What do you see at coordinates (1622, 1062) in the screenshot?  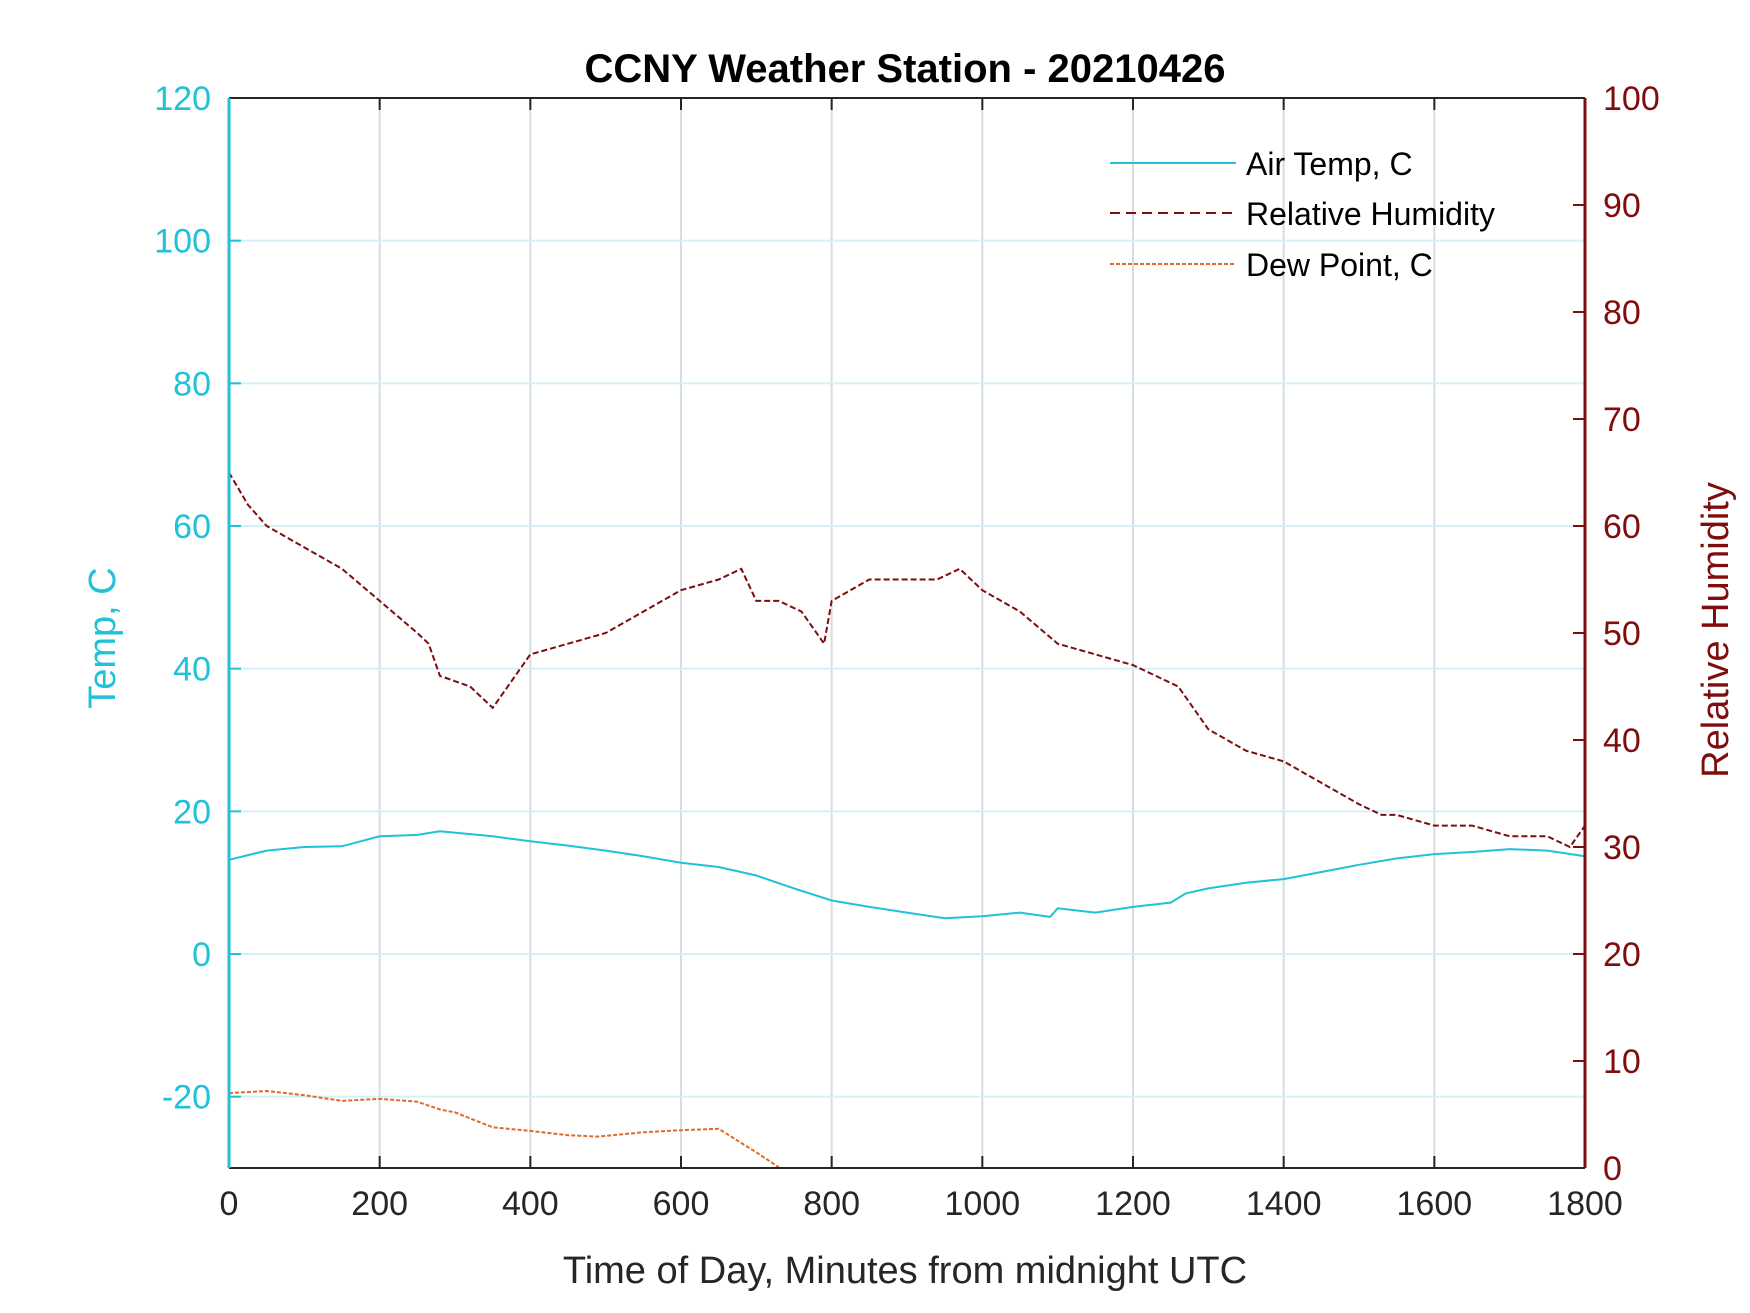 I see `y-right-tick-label: 10` at bounding box center [1622, 1062].